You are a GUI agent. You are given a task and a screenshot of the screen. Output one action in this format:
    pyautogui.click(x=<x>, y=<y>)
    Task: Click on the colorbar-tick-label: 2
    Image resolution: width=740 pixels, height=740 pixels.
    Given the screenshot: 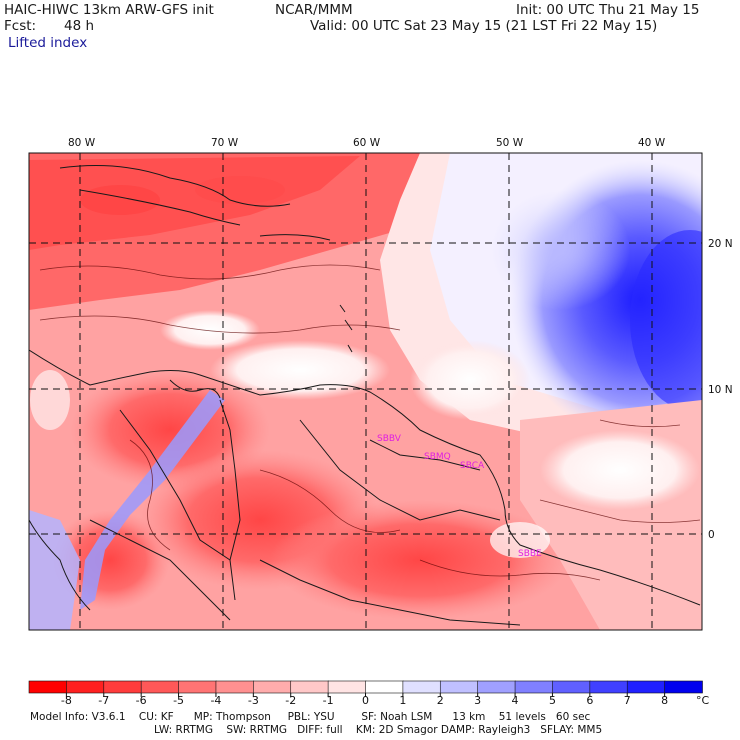 What is the action you would take?
    pyautogui.click(x=440, y=700)
    